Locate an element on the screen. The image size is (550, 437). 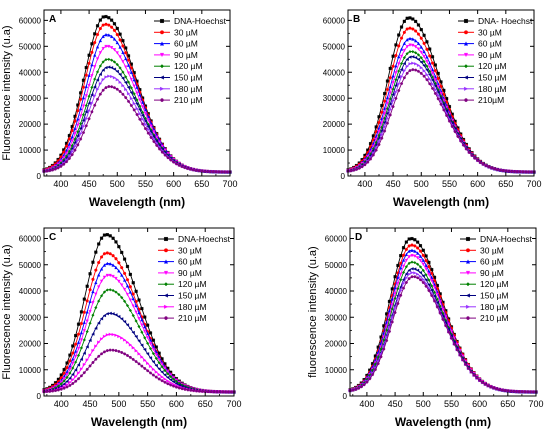
panel-c-legend-marker is located at coordinates (166, 239).